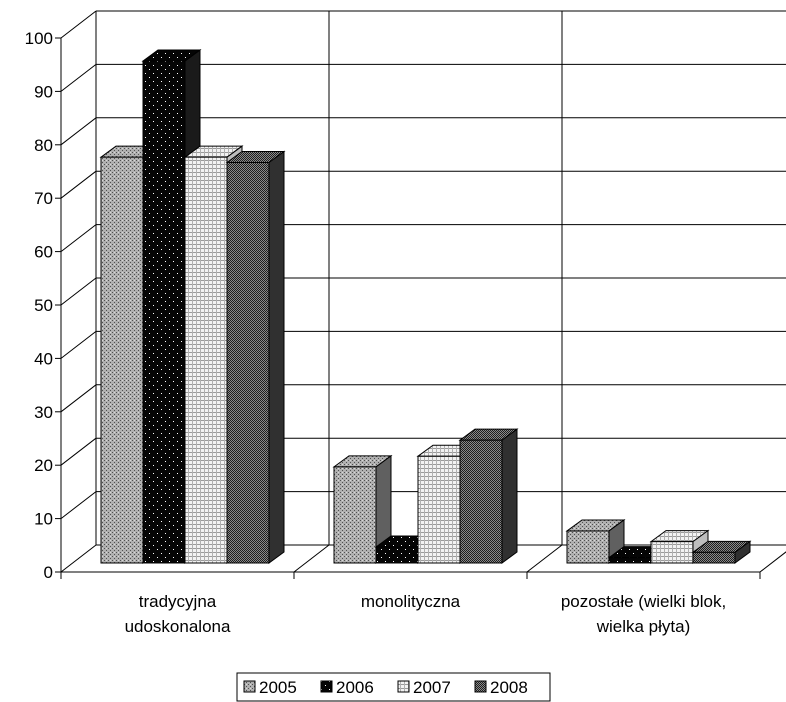 The height and width of the screenshot is (702, 786). Describe the element at coordinates (43, 198) in the screenshot. I see `y-tick-label: 70` at that location.